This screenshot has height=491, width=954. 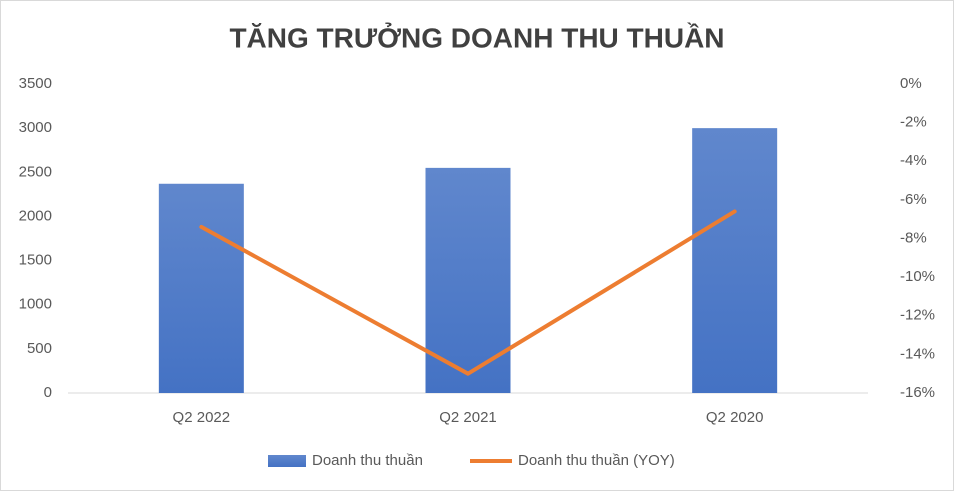 I want to click on x-tick-label: Q2 2020, so click(x=735, y=417).